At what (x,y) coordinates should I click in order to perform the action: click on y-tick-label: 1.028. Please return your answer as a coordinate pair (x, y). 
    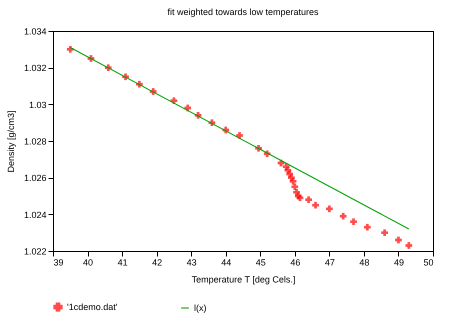
    Looking at the image, I should click on (35, 141).